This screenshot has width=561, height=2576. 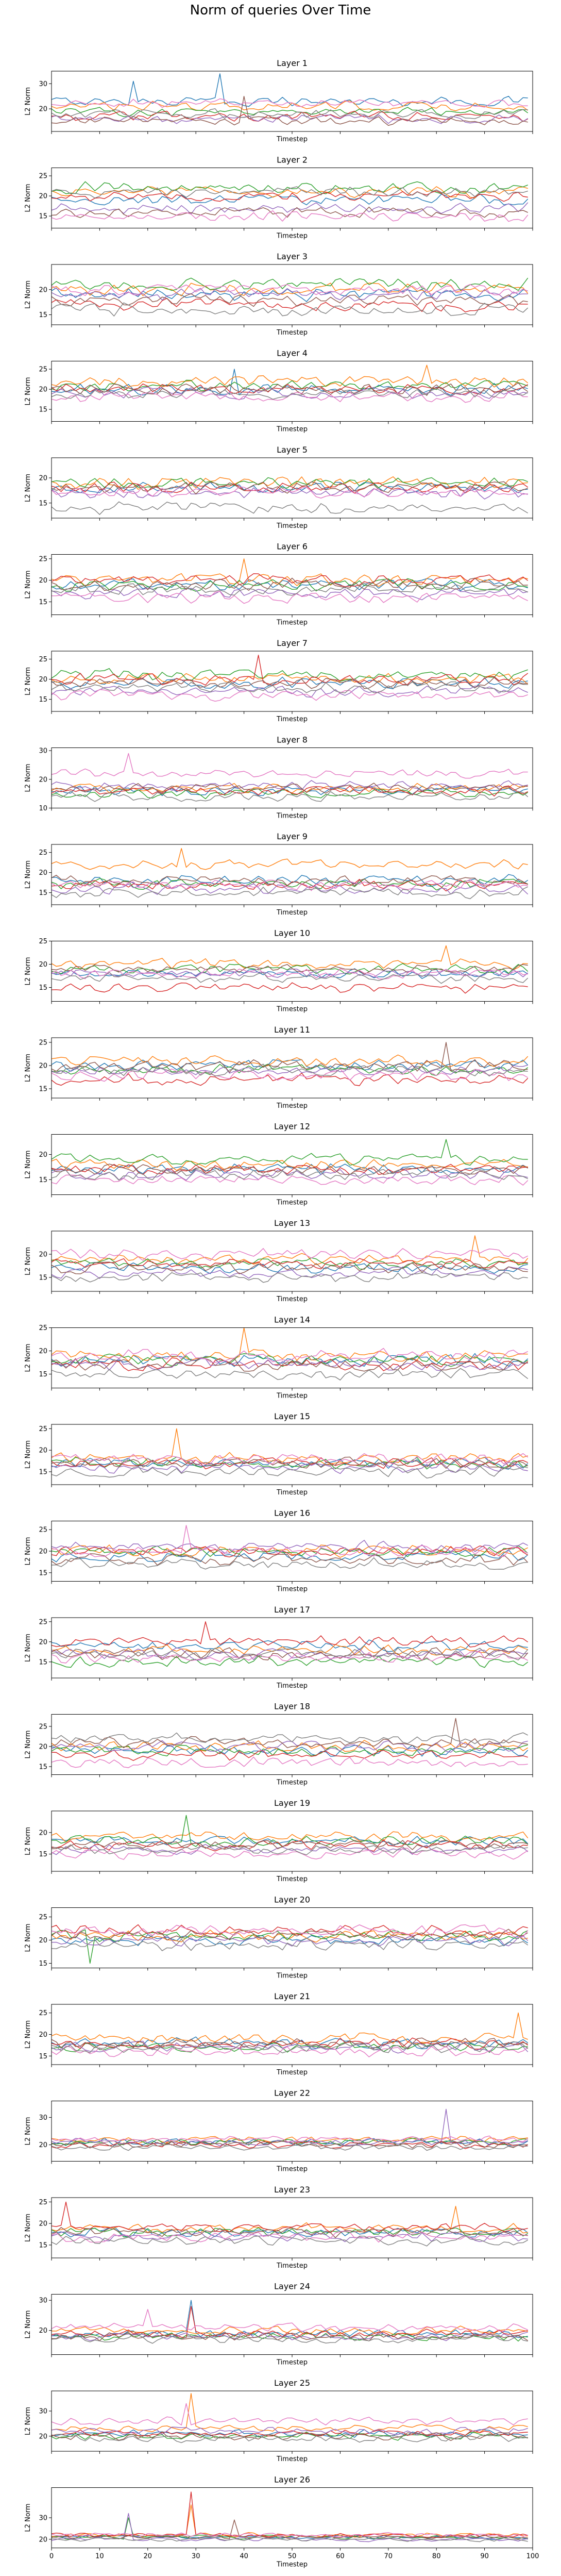 I want to click on panel-title: Layer 21, so click(x=292, y=1996).